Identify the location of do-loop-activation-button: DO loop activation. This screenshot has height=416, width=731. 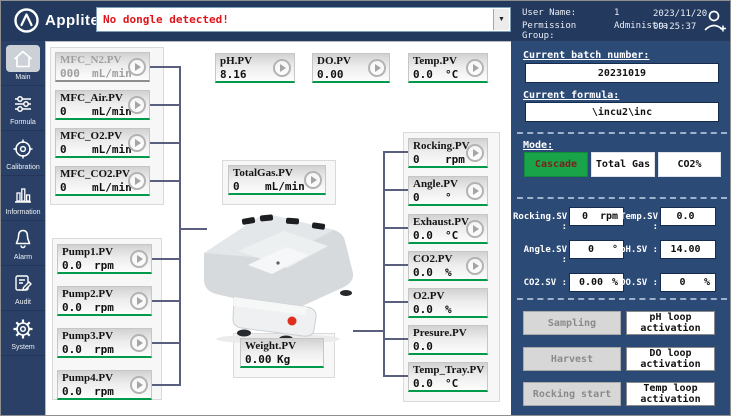
(670, 359).